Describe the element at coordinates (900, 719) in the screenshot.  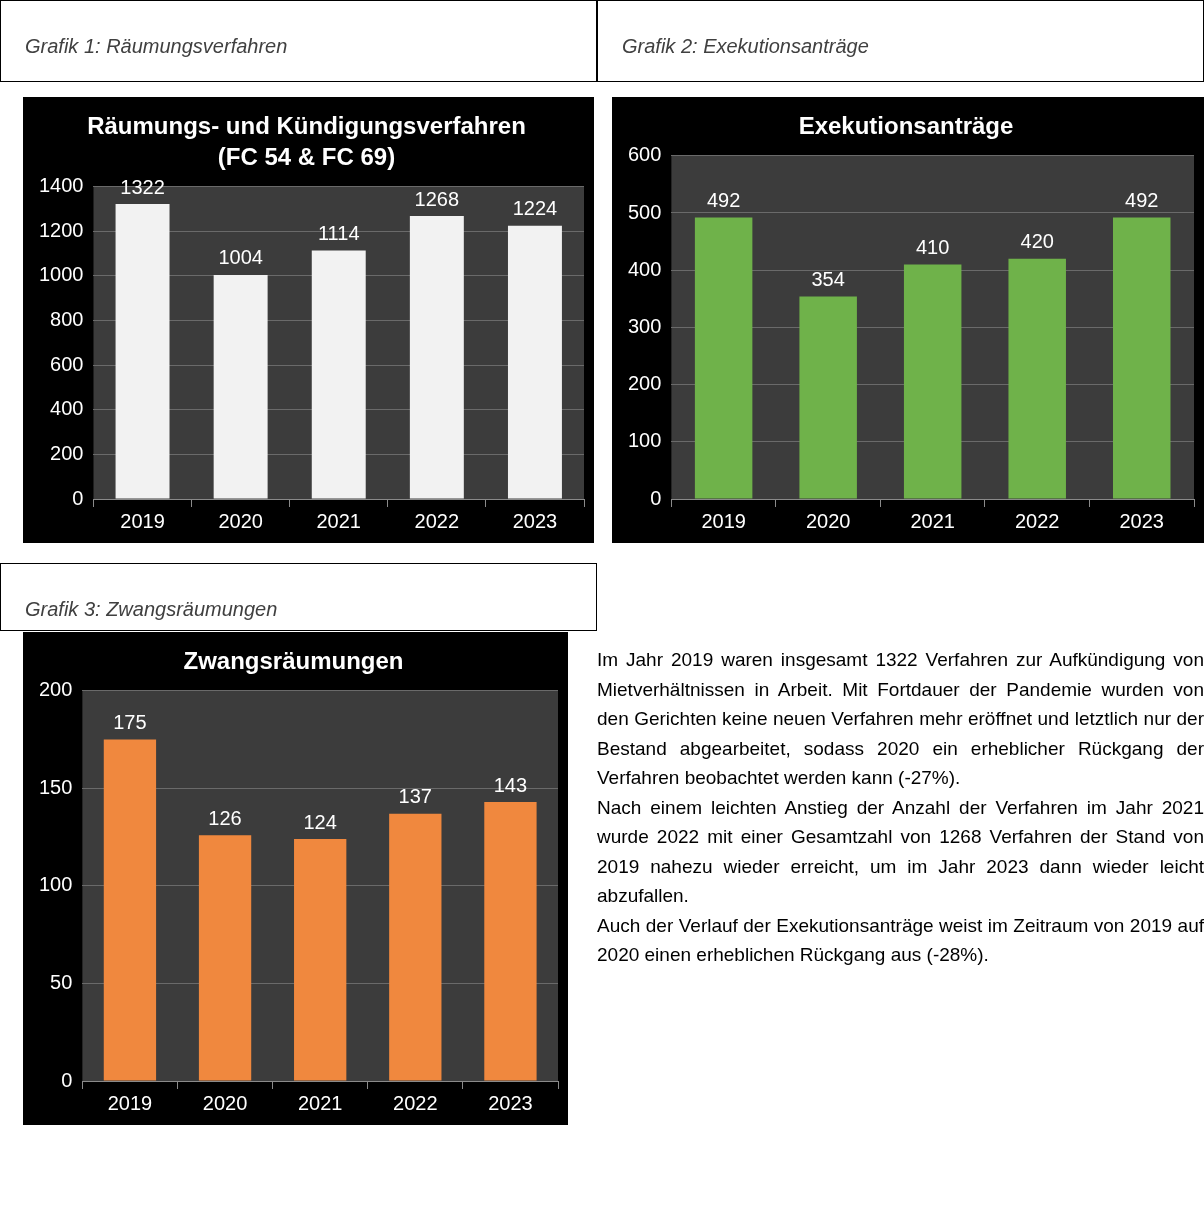
I see `text: Im Jahr 2019 waren insgesamt 1322 Verfahren zur Aufkündigung von Mietverhältnissen in Arbeit. Mit Fortdauer der Pandemie wurden von den Gerichten keine neuen Verfahren mehr eröffnet und letztlich nur der Bestand abgearbeitet, sodass 2020 ein erheblicher Rückgang der Verfahren beobachtet werden kann (-27%).` at that location.